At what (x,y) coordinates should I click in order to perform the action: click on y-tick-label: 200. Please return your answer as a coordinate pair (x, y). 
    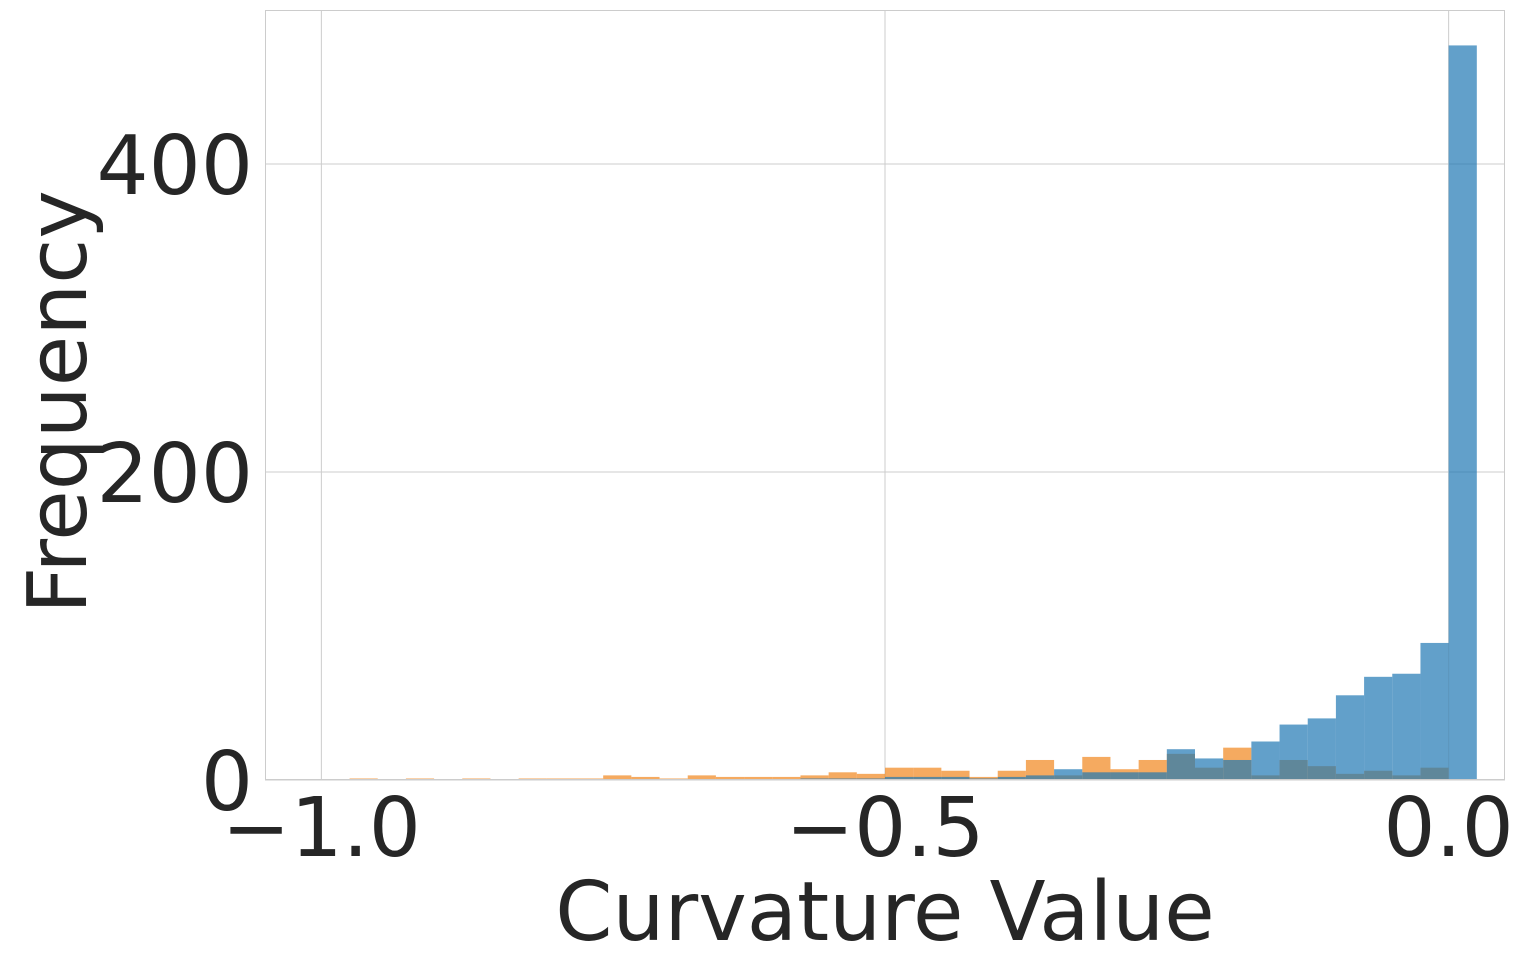
    Looking at the image, I should click on (174, 474).